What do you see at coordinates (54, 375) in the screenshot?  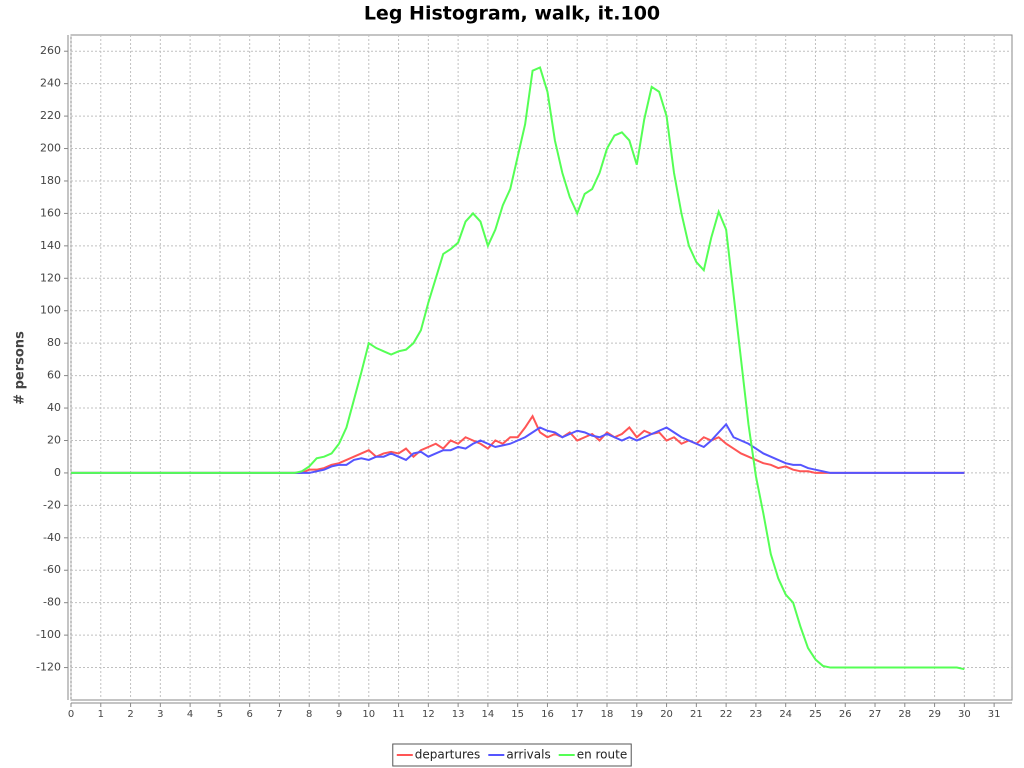 I see `y-tick-label: 60` at bounding box center [54, 375].